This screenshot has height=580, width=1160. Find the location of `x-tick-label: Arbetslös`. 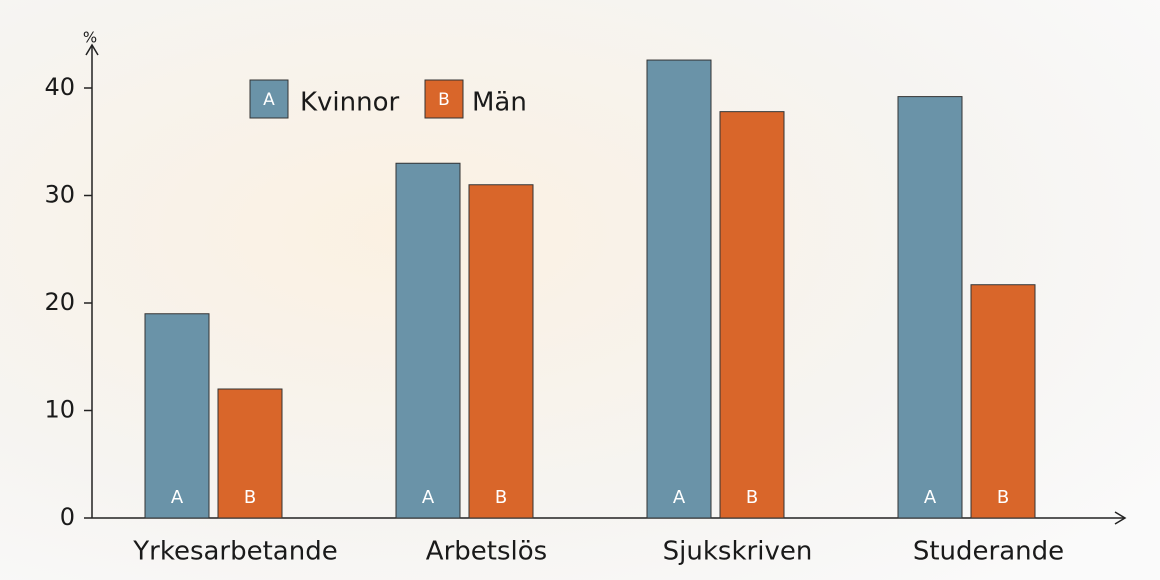

x-tick-label: Arbetslös is located at coordinates (486, 552).